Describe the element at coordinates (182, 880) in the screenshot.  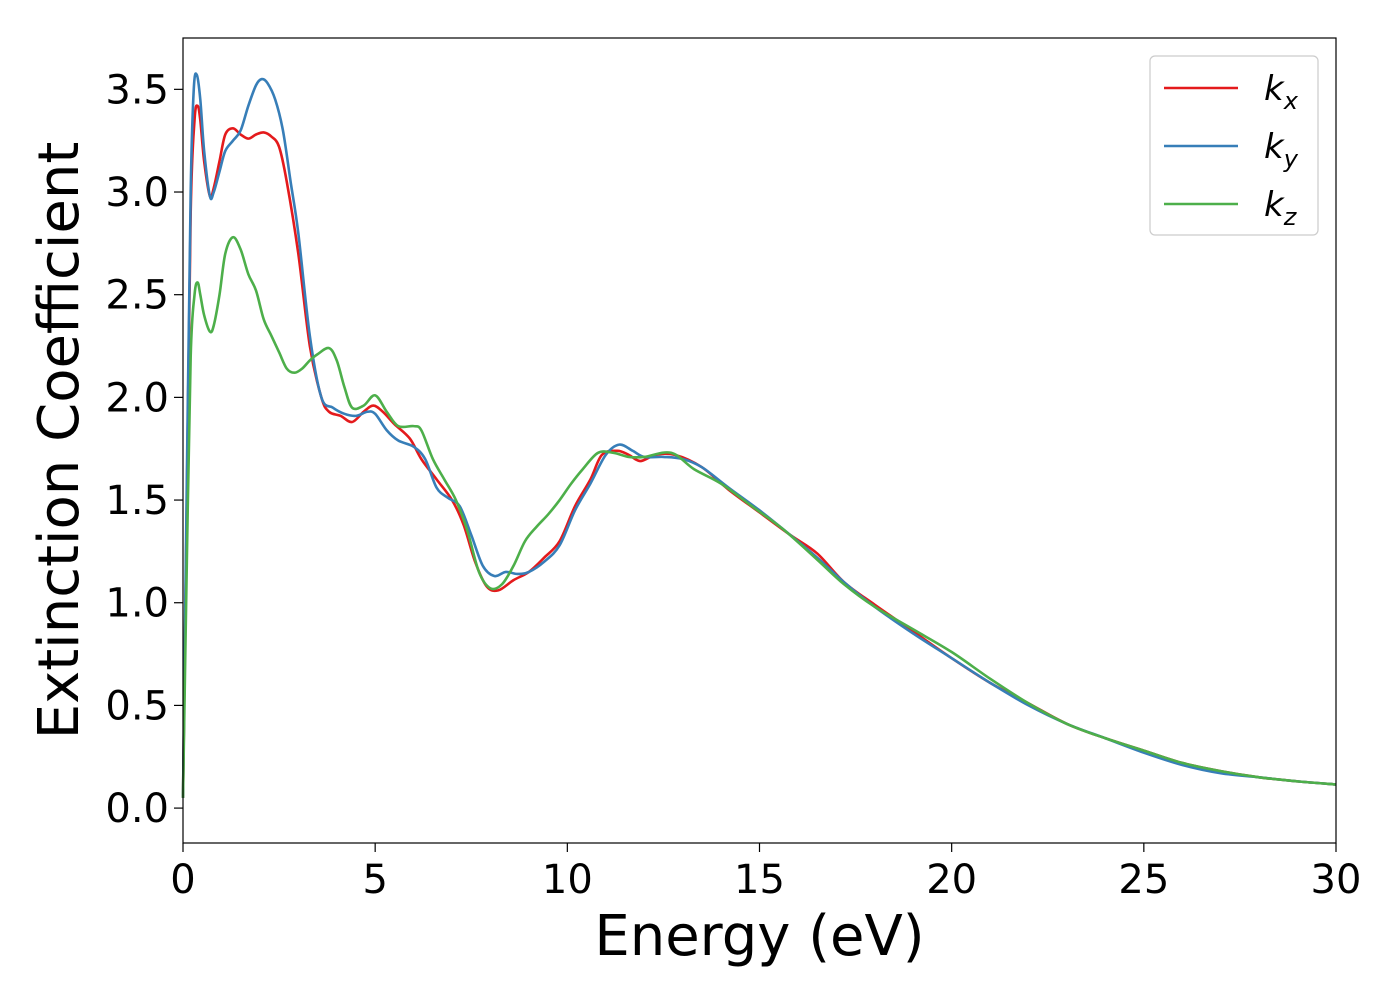
I see `x-tick-label: 0` at that location.